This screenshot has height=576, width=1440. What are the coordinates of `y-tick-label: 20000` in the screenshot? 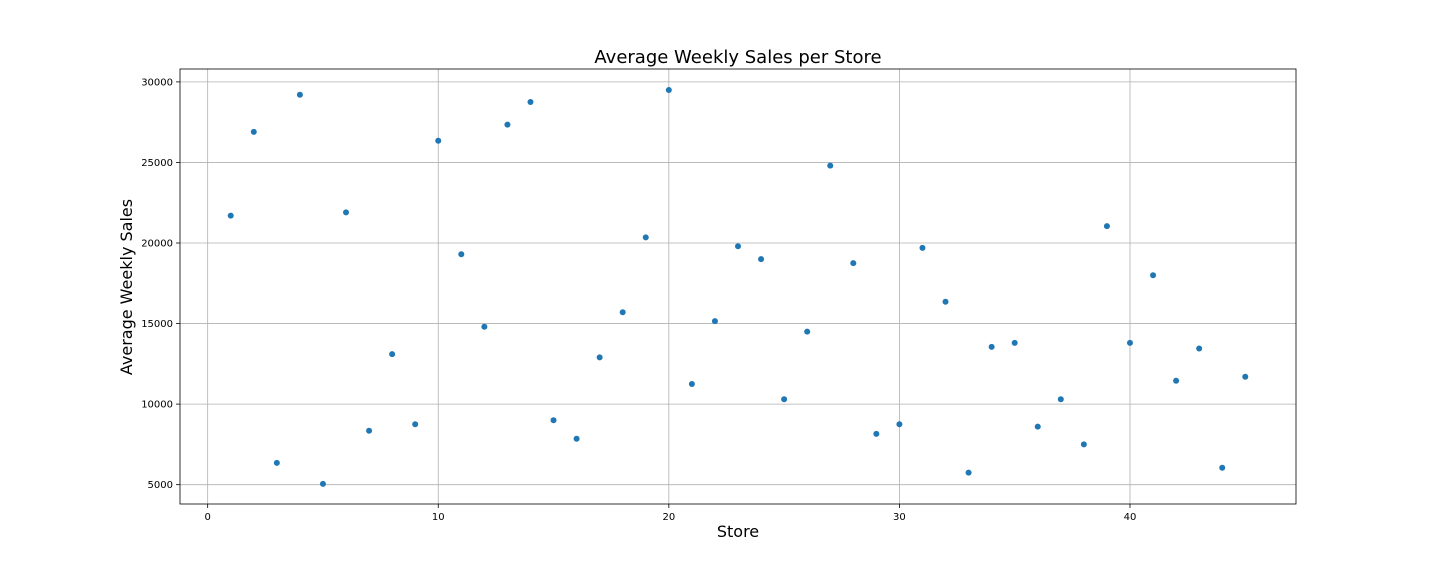 It's located at (157, 244).